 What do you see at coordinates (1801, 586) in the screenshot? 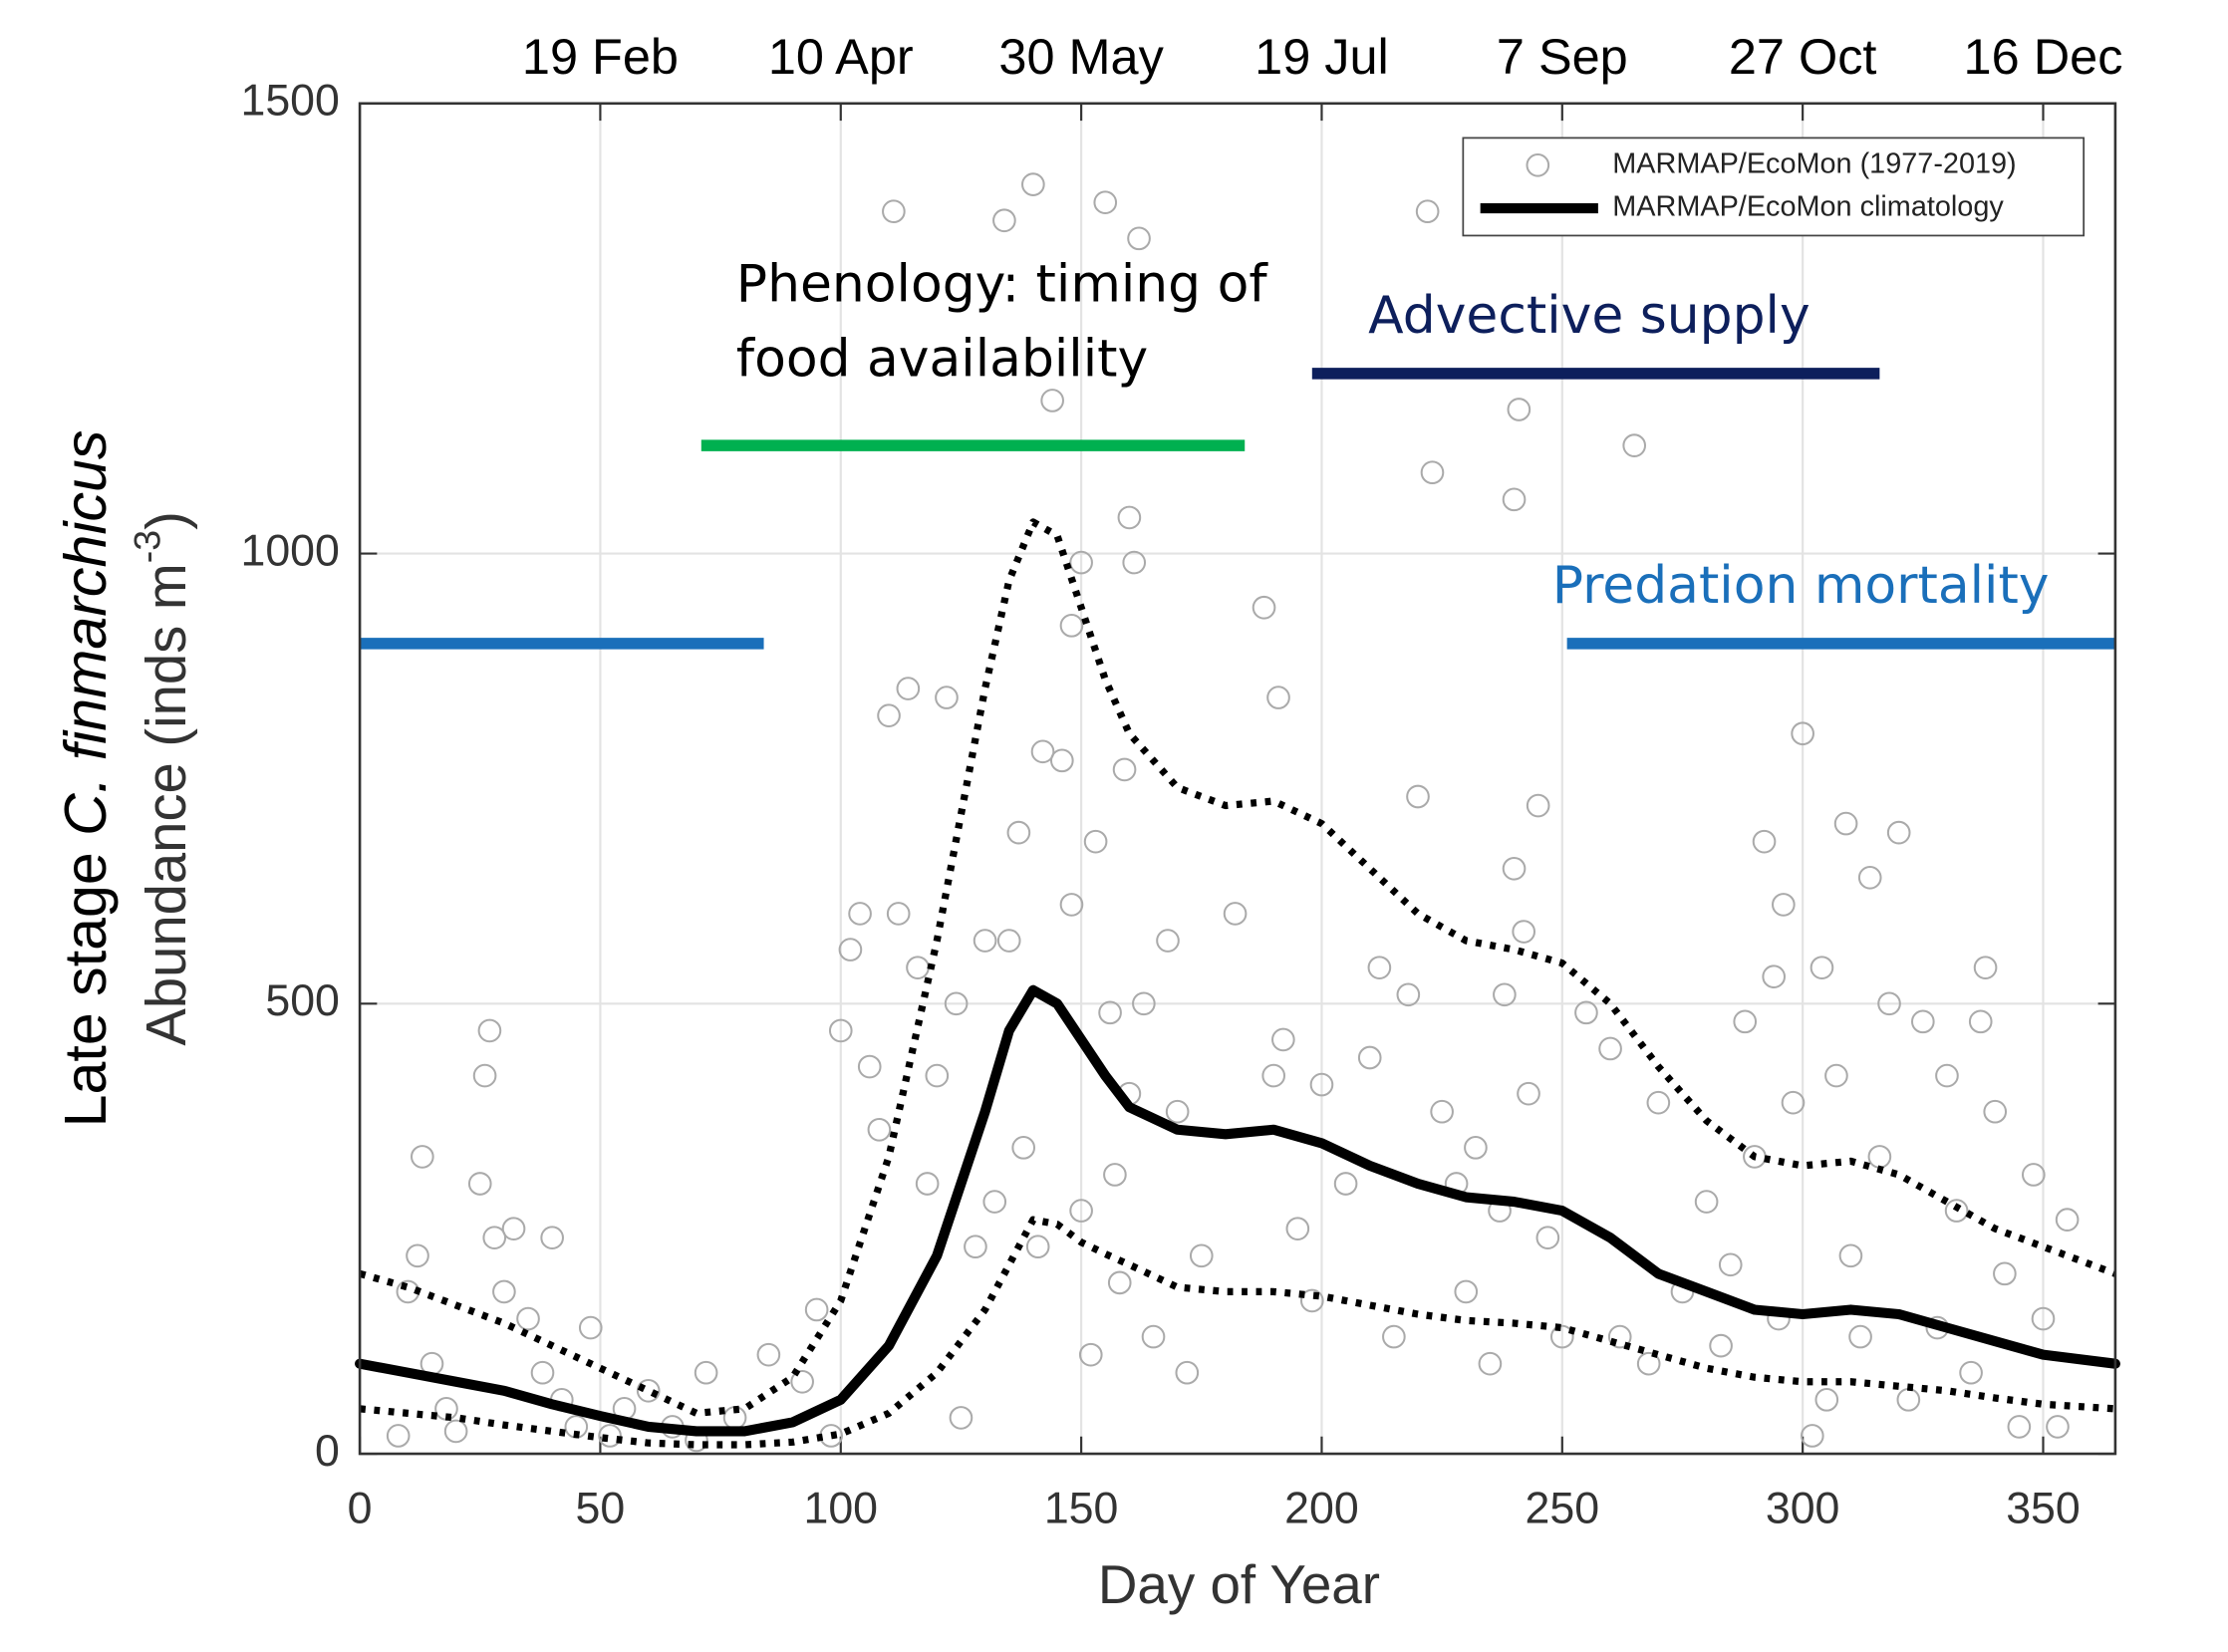
I see `annotation-text: Predation mortality` at bounding box center [1801, 586].